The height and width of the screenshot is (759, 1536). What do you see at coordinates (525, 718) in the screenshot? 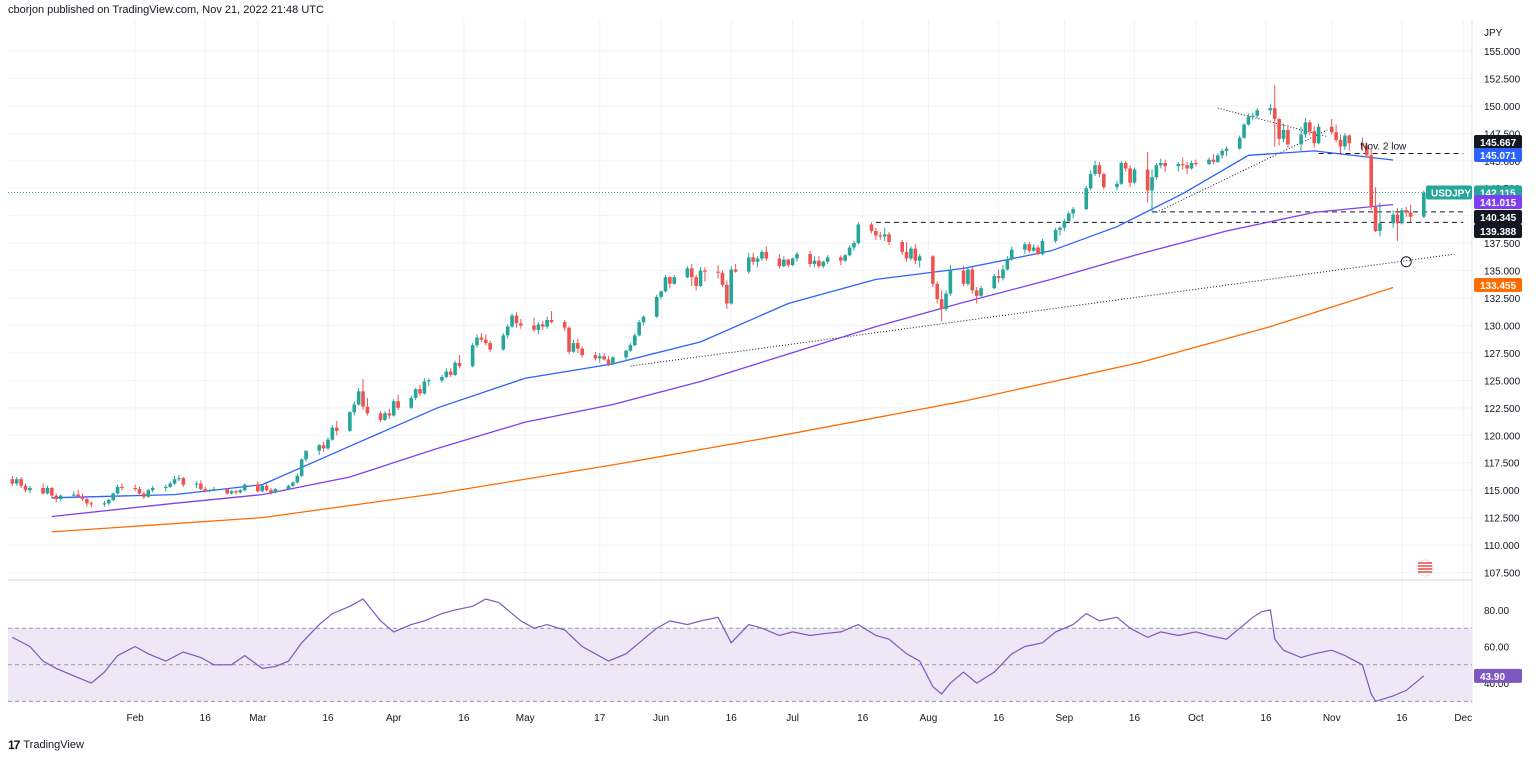
I see `time-tick-label: May` at bounding box center [525, 718].